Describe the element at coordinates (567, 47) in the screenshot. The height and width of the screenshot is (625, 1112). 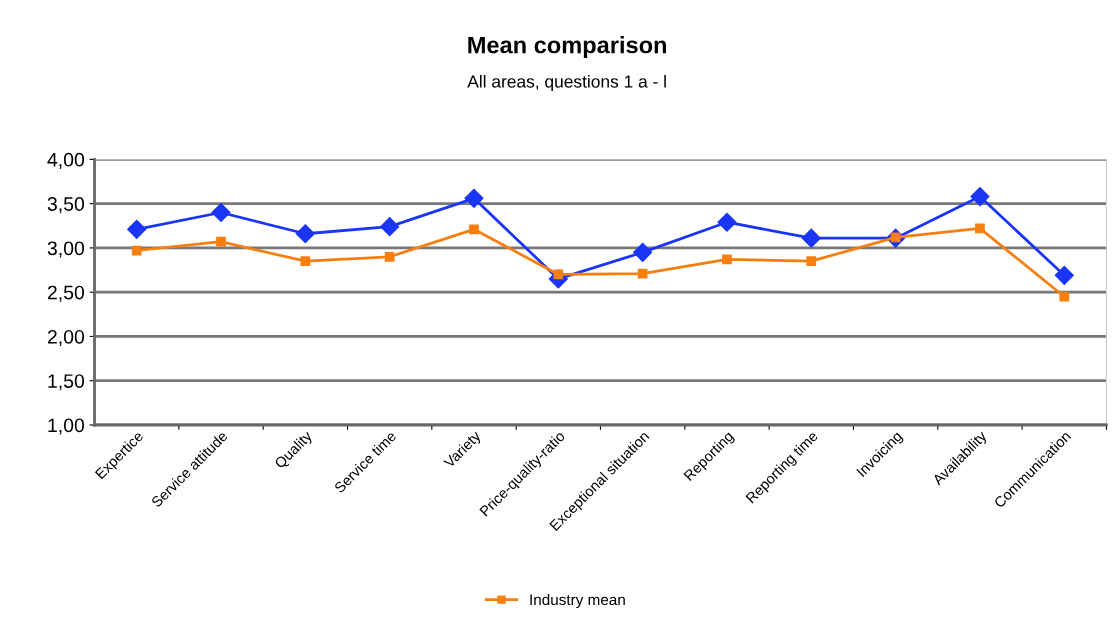
I see `chart-title: Mean comparison` at that location.